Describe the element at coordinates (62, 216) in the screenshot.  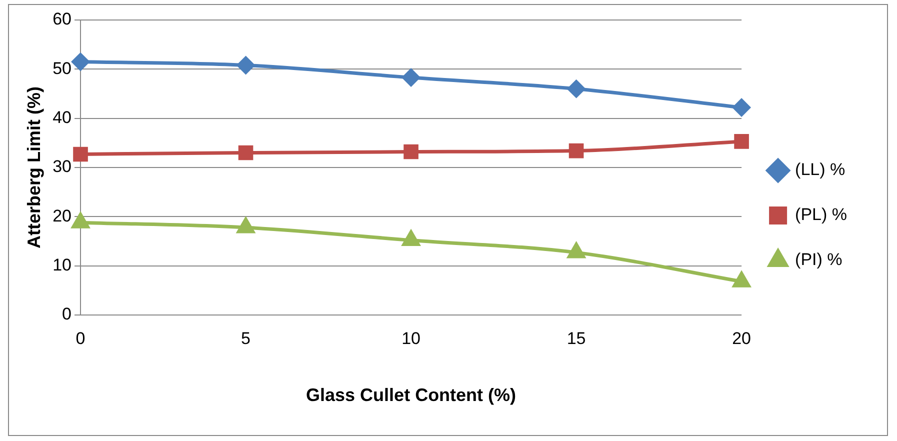
I see `y-tick-label: 20` at that location.